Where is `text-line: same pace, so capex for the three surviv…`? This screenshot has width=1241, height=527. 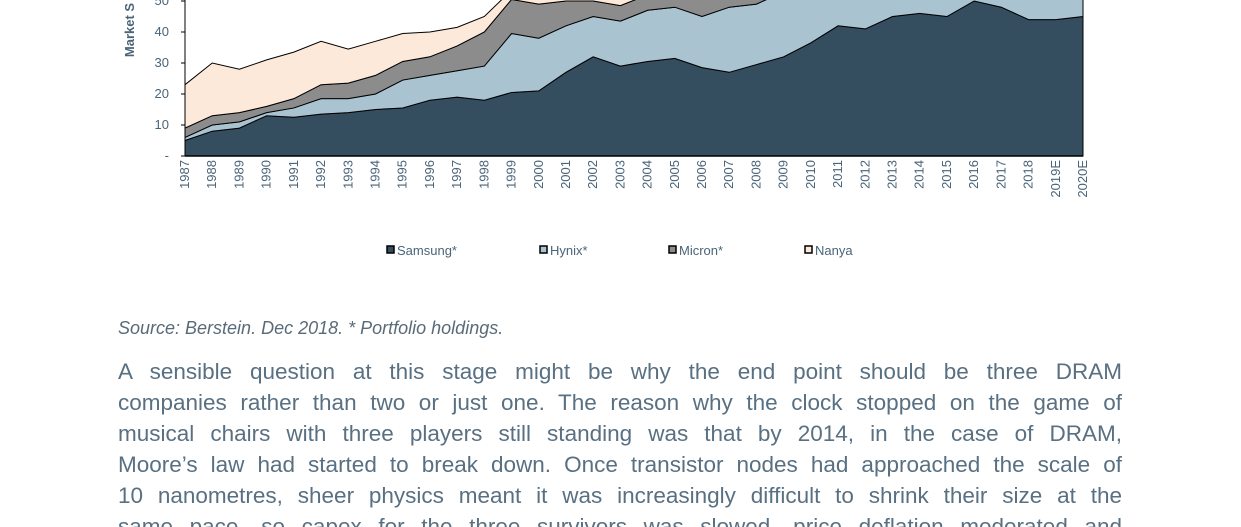
text-line: same pace, so capex for the three surviv… is located at coordinates (620, 520).